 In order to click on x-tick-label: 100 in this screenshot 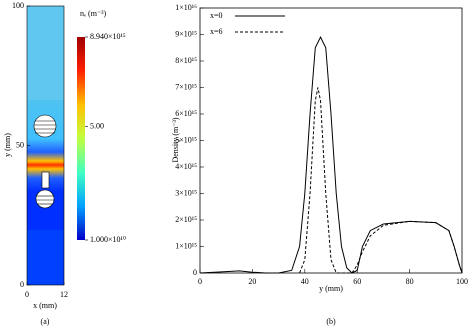, I will do `click(462, 281)`.